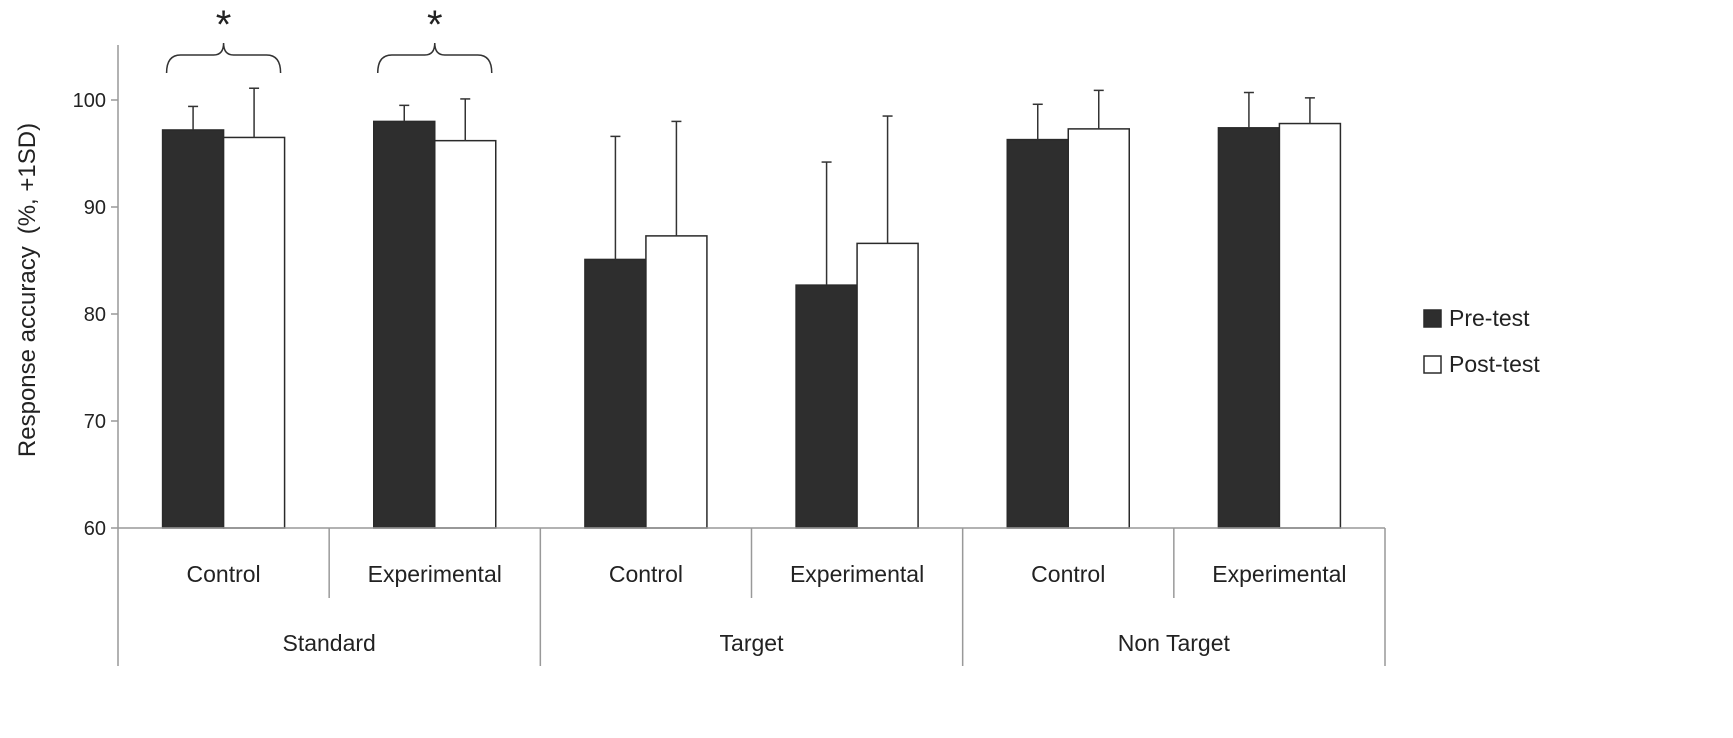 This screenshot has height=738, width=1733. Describe the element at coordinates (1482, 341) in the screenshot. I see `legend: Pre-test Post-test` at that location.